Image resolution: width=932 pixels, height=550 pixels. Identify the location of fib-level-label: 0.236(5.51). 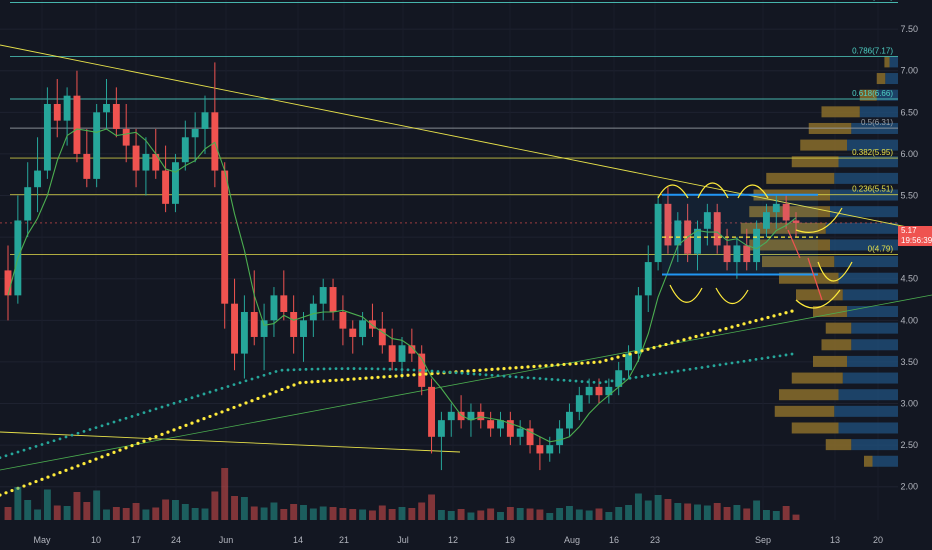
(872, 189).